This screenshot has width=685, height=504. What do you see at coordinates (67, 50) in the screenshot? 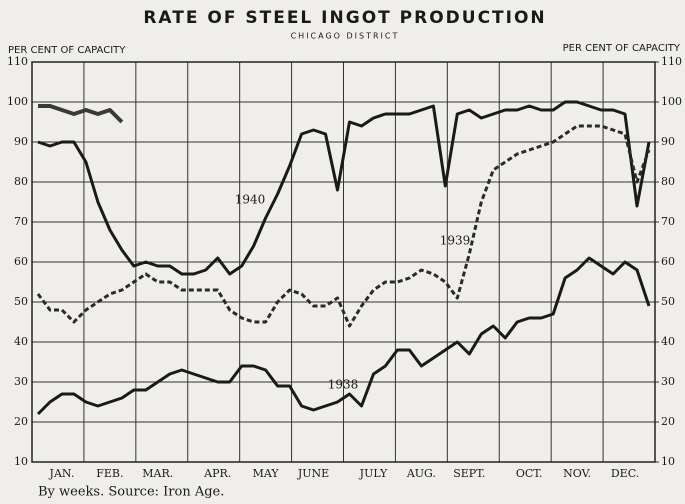
I see `y-axis-label: PER CENT OF CAPACITY` at bounding box center [67, 50].